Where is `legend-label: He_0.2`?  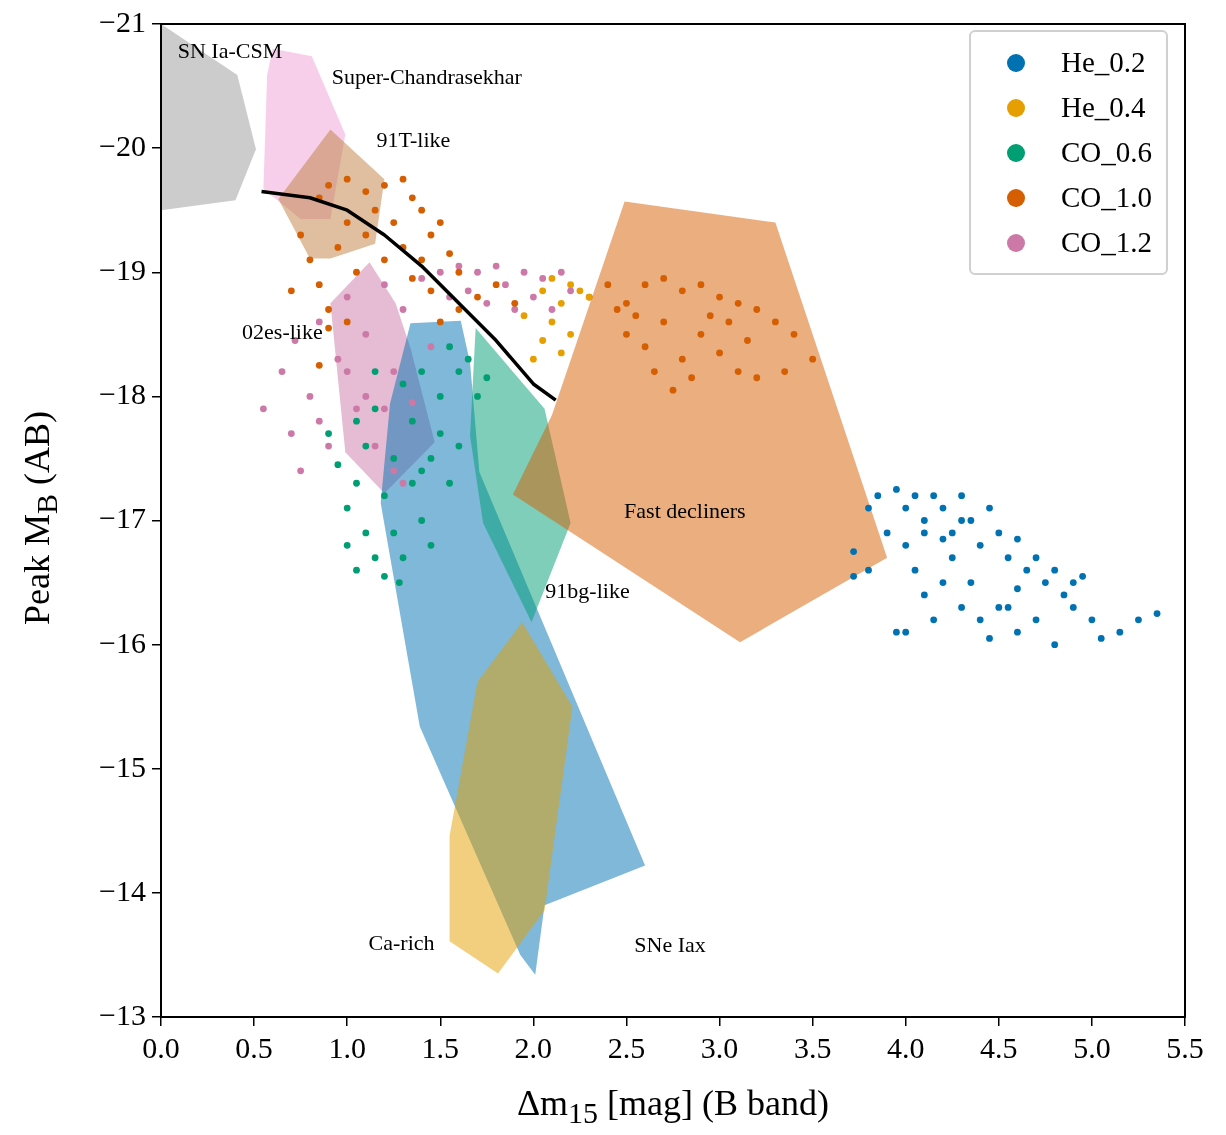
legend-label: He_0.2 is located at coordinates (1103, 62).